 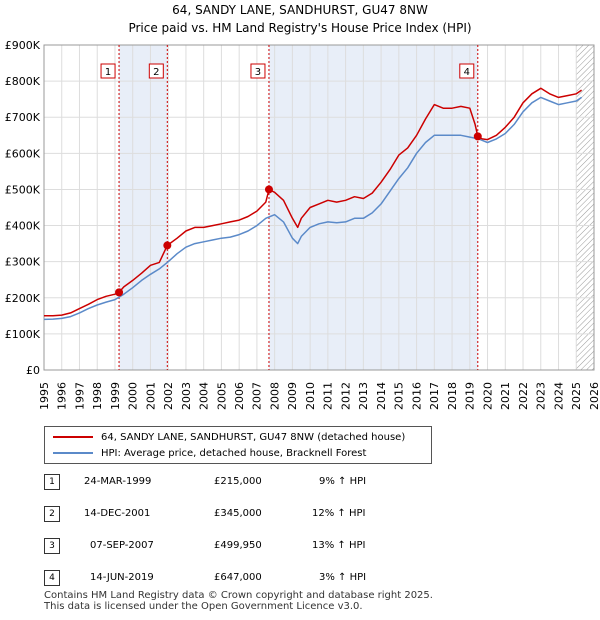 What do you see at coordinates (23, 153) in the screenshot?
I see `y-tick-label: £600K` at bounding box center [23, 153].